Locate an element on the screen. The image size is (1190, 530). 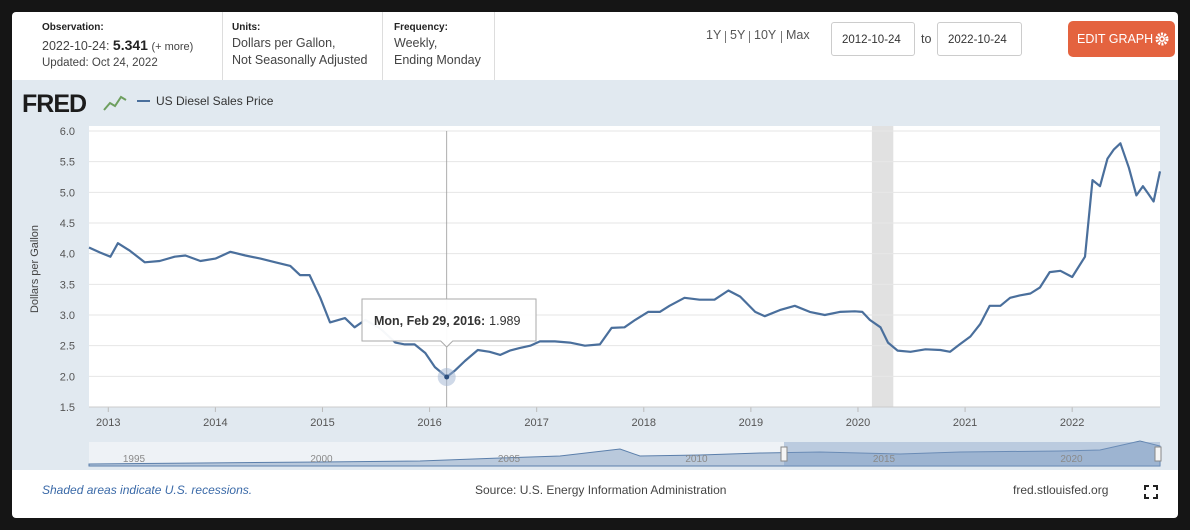
y-axis-label: Dollars per Gallon is located at coordinates (35, 269).